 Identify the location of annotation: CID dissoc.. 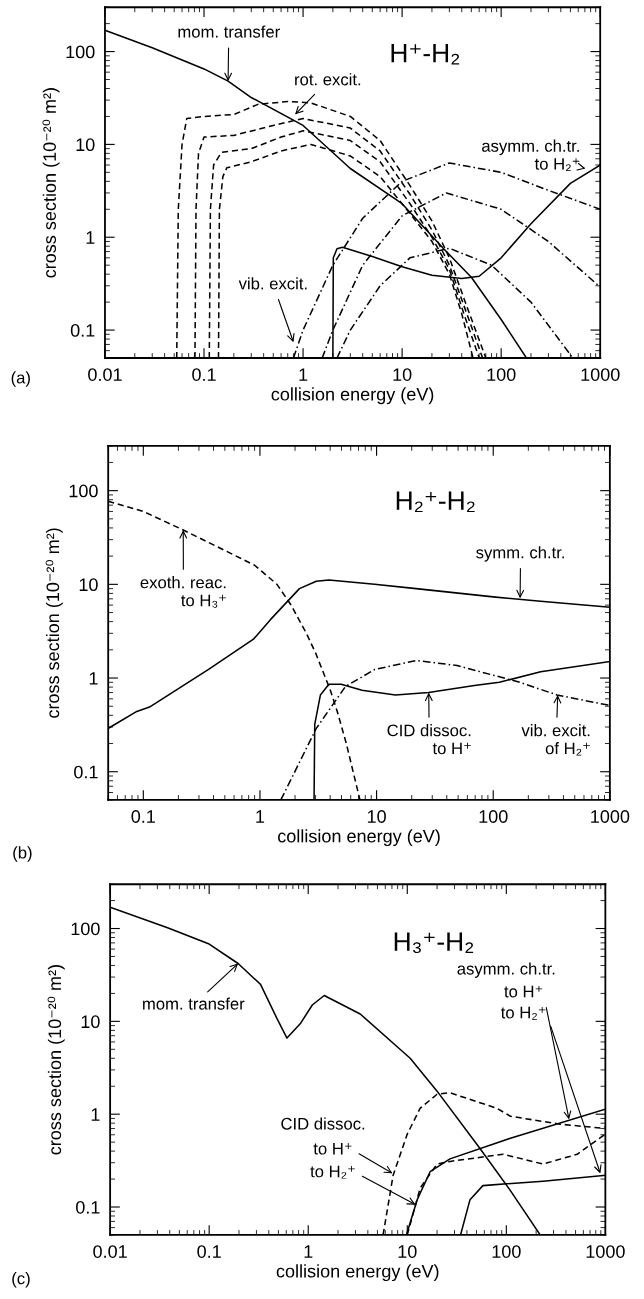
(323, 1123).